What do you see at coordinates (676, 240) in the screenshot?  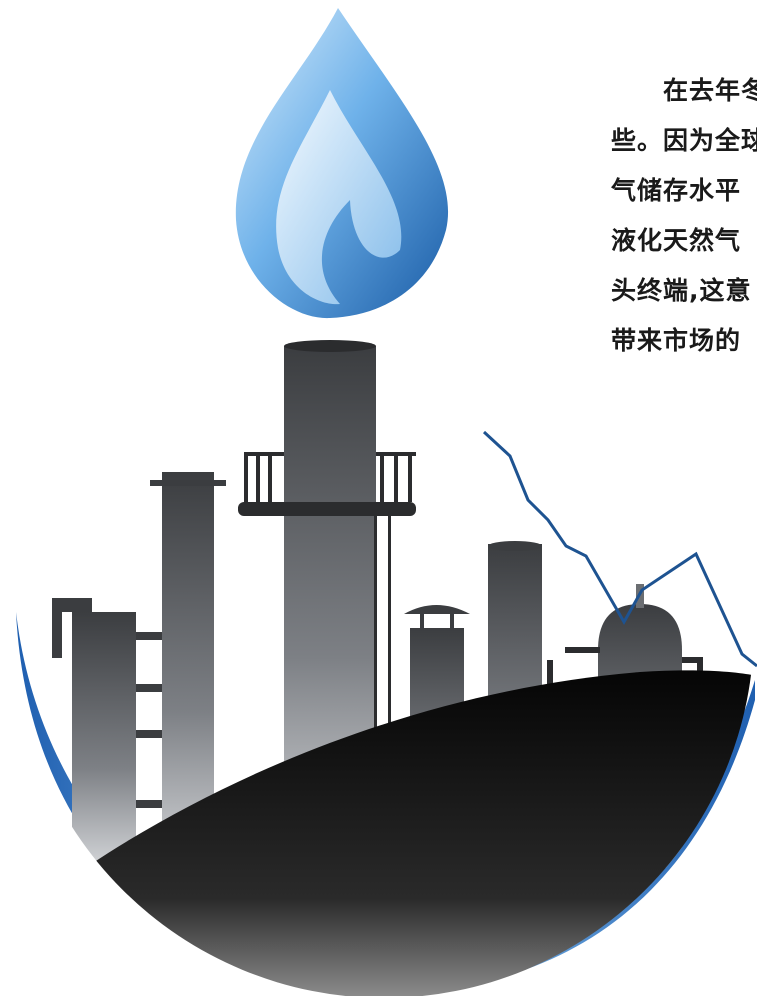 I see `article-line: 液化天然气` at bounding box center [676, 240].